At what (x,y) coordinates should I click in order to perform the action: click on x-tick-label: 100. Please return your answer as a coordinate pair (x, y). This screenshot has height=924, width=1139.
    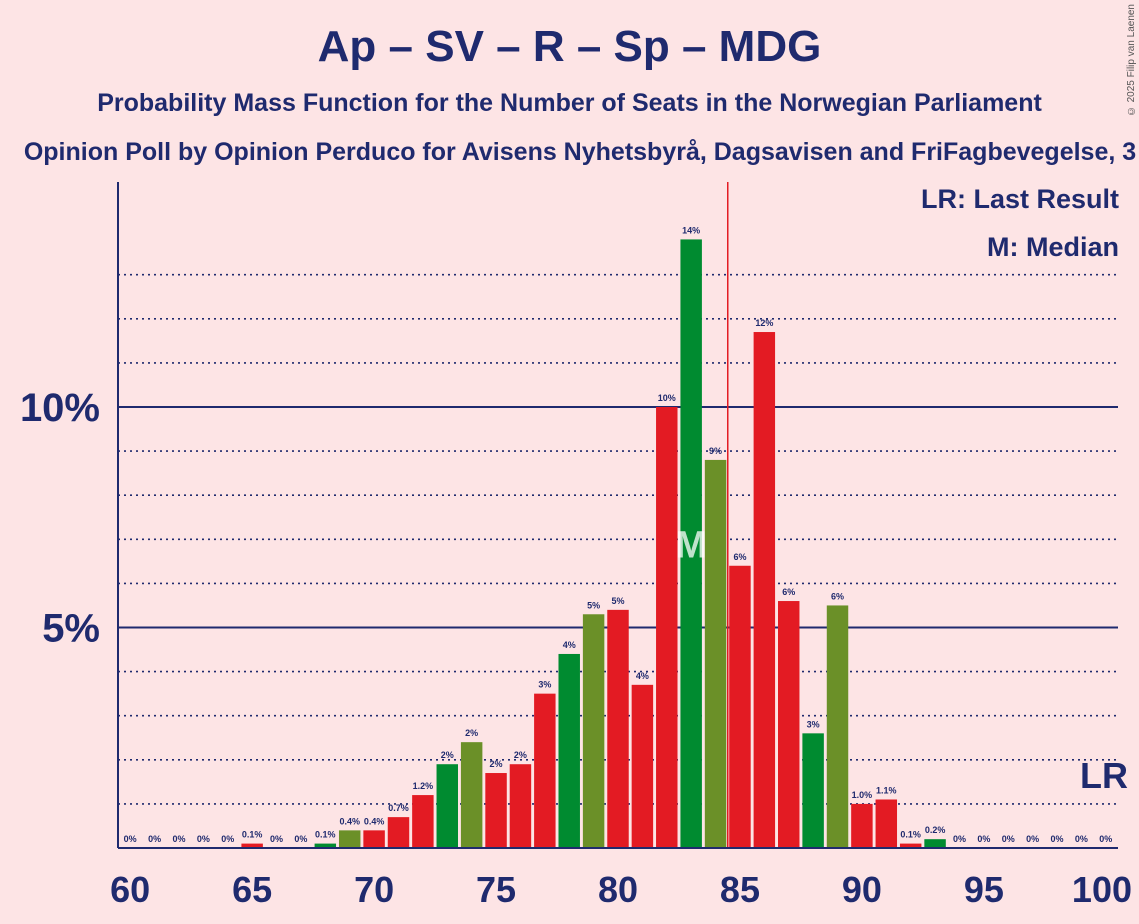
    Looking at the image, I should click on (1102, 889).